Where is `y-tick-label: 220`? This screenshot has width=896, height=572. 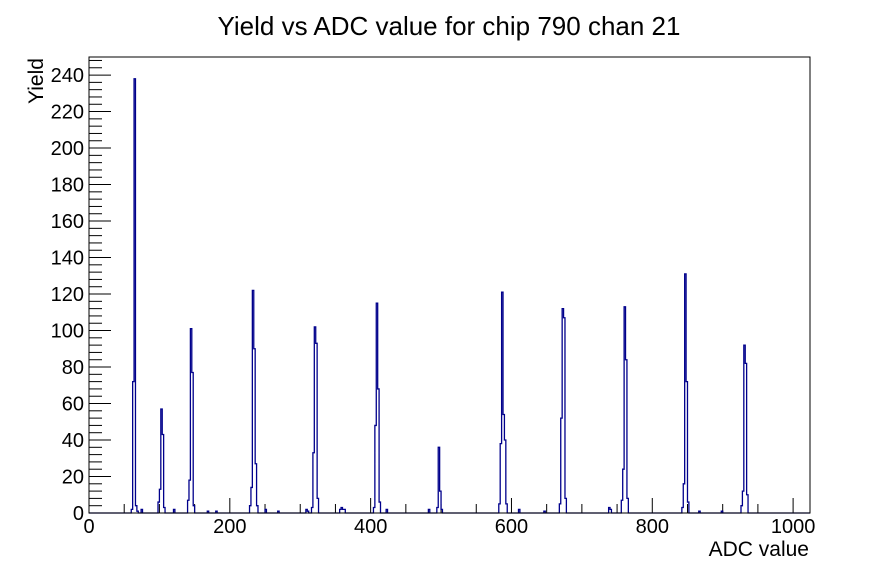 y-tick-label: 220 is located at coordinates (67, 113).